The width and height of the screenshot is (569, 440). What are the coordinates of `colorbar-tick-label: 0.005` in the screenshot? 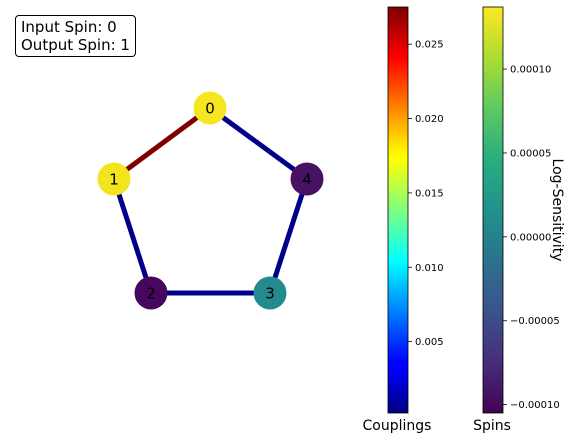 It's located at (429, 342).